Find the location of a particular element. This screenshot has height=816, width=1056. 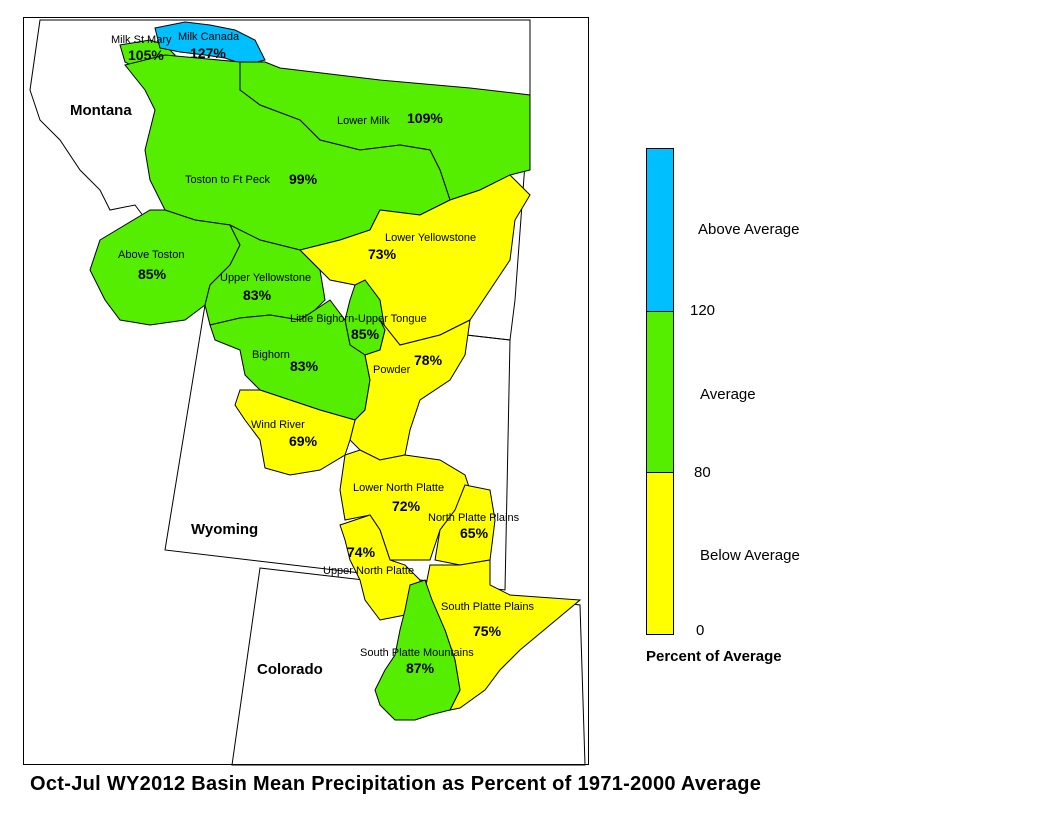

basin-percent-label: 78% is located at coordinates (428, 360).